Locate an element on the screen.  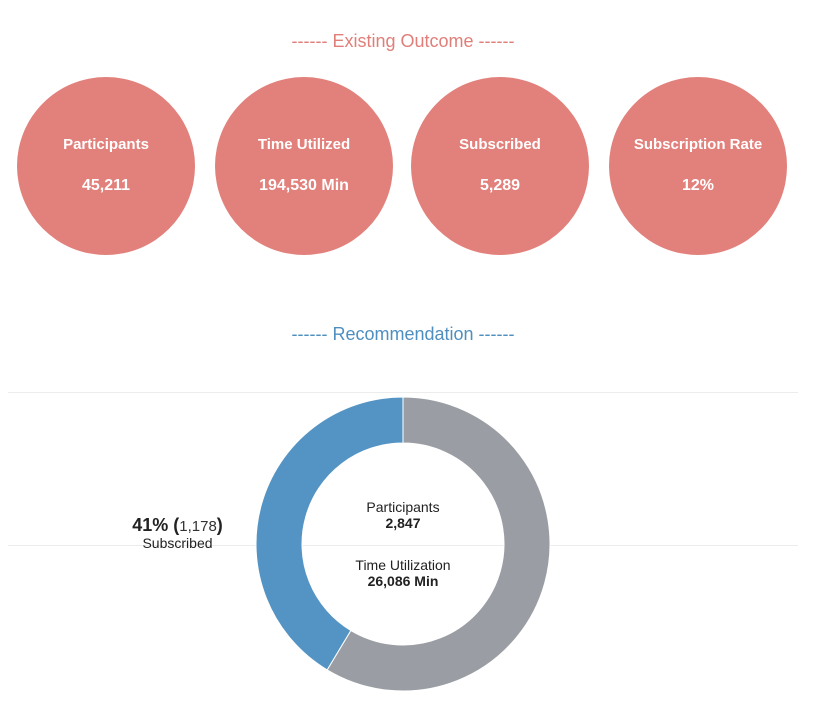
kpi-value: 45,211 is located at coordinates (106, 185).